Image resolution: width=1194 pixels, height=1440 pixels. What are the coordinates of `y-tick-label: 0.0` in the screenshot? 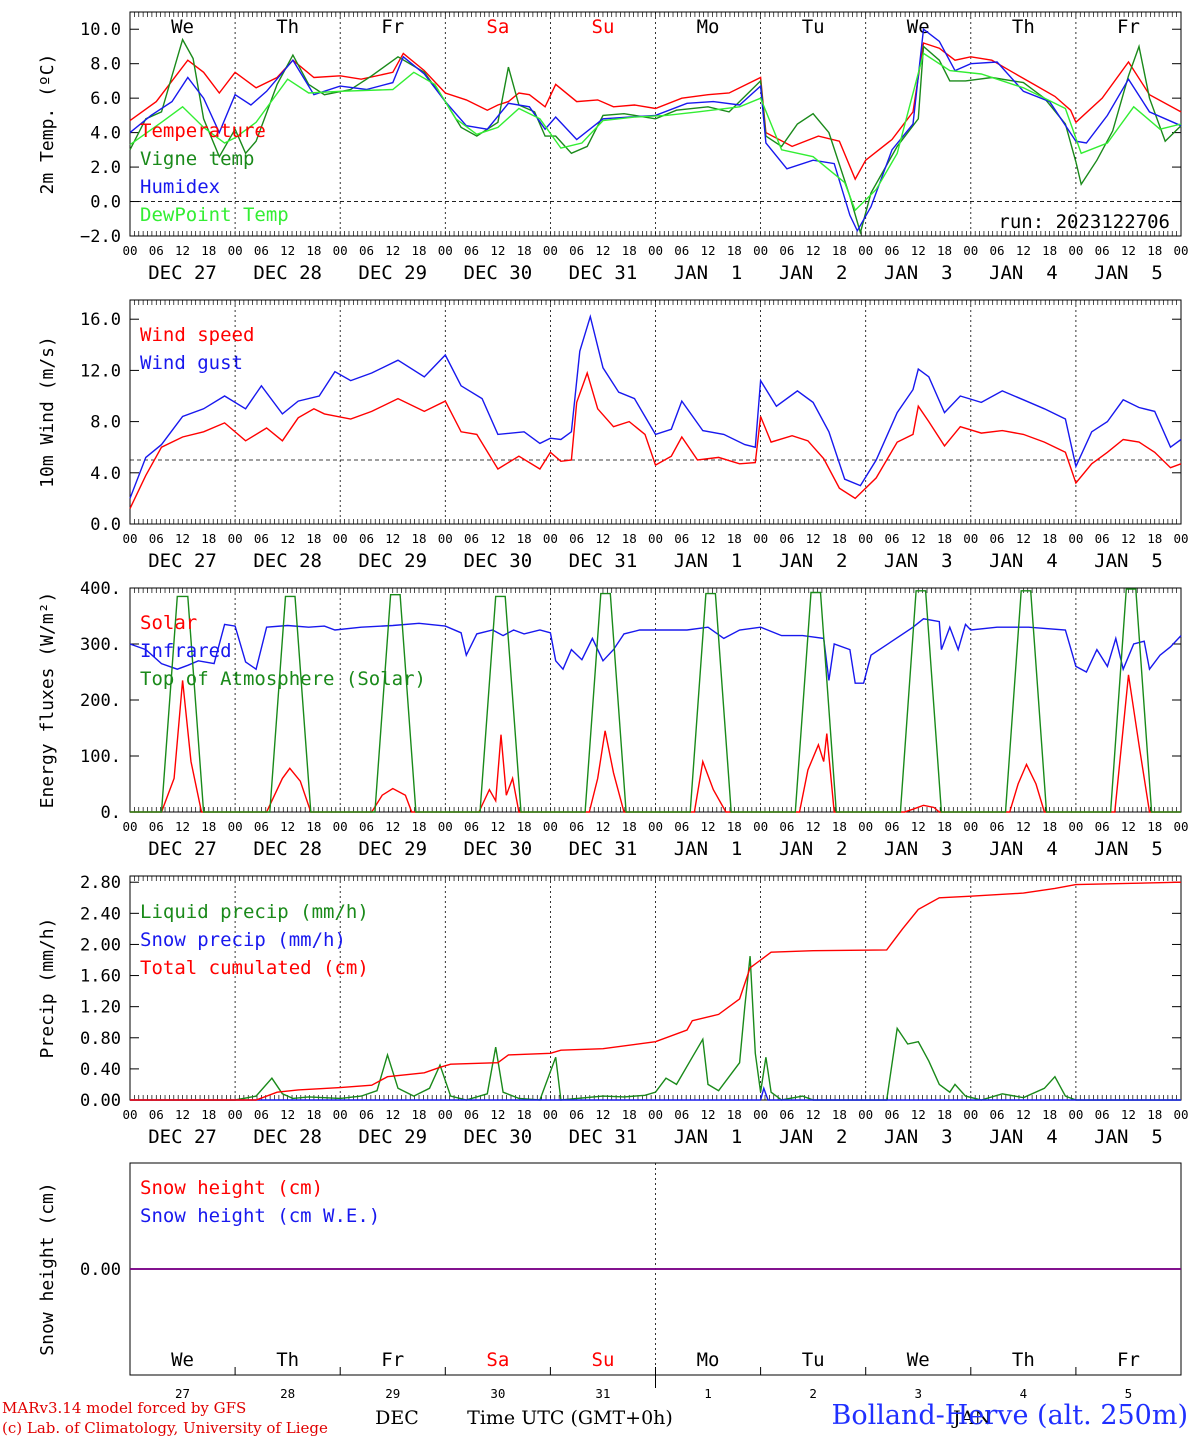 It's located at (105, 203).